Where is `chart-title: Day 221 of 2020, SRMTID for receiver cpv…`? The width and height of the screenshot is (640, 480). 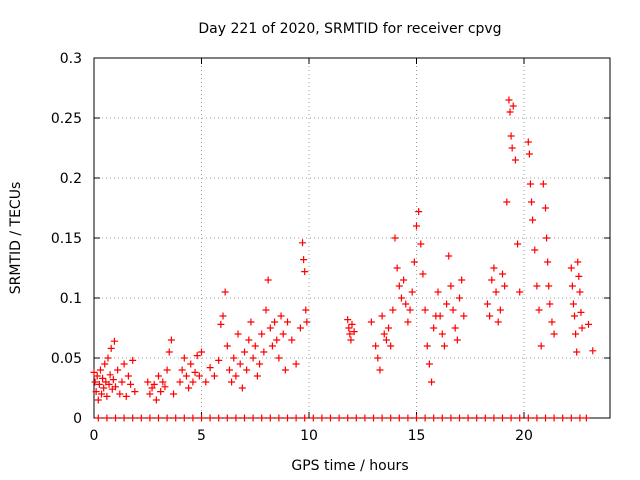
chart-title: Day 221 of 2020, SRMTID for receiver cpv… is located at coordinates (349, 29).